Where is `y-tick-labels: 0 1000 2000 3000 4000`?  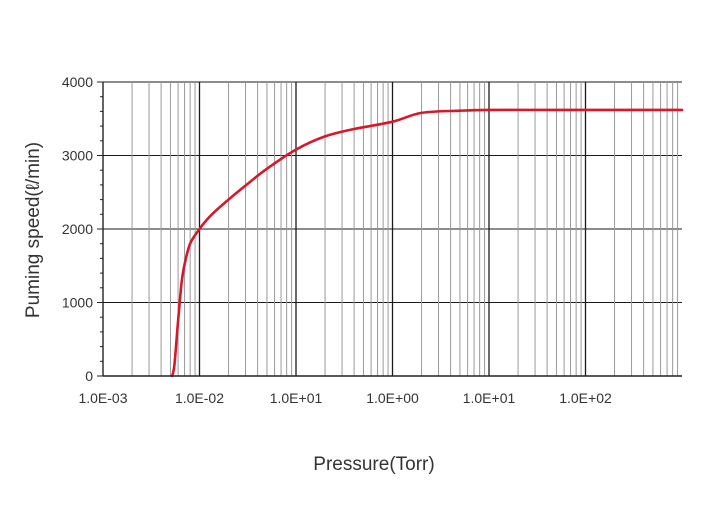 y-tick-labels: 0 1000 2000 3000 4000 is located at coordinates (77, 229).